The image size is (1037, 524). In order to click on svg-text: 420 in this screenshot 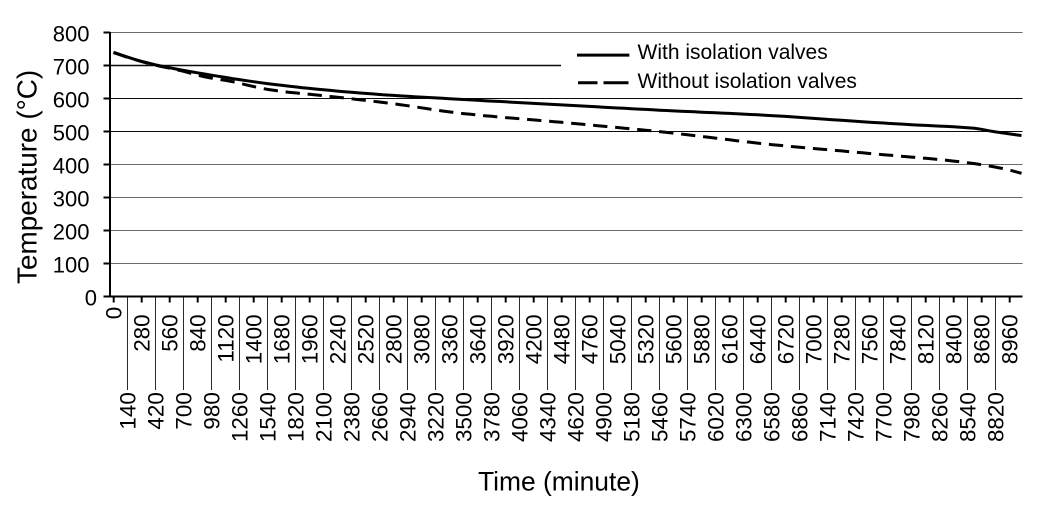, I will do `click(156, 410)`.